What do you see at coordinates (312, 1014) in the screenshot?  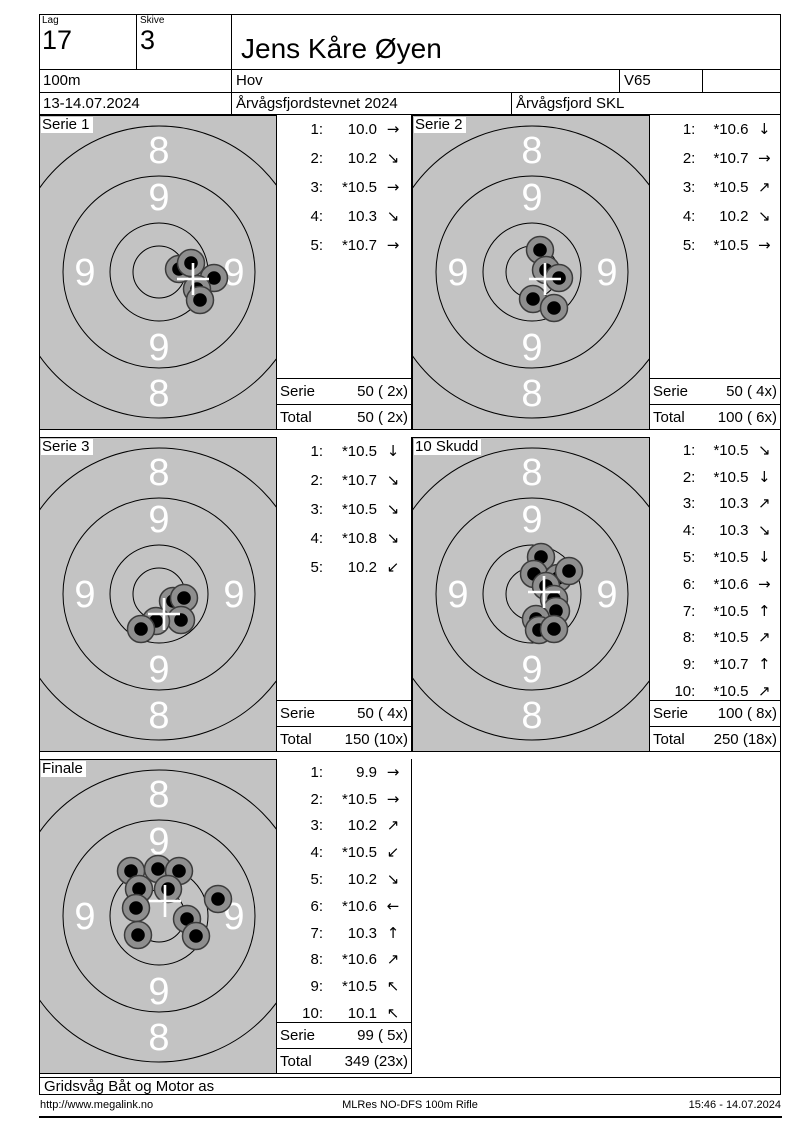 I see `shot-num: 10:` at bounding box center [312, 1014].